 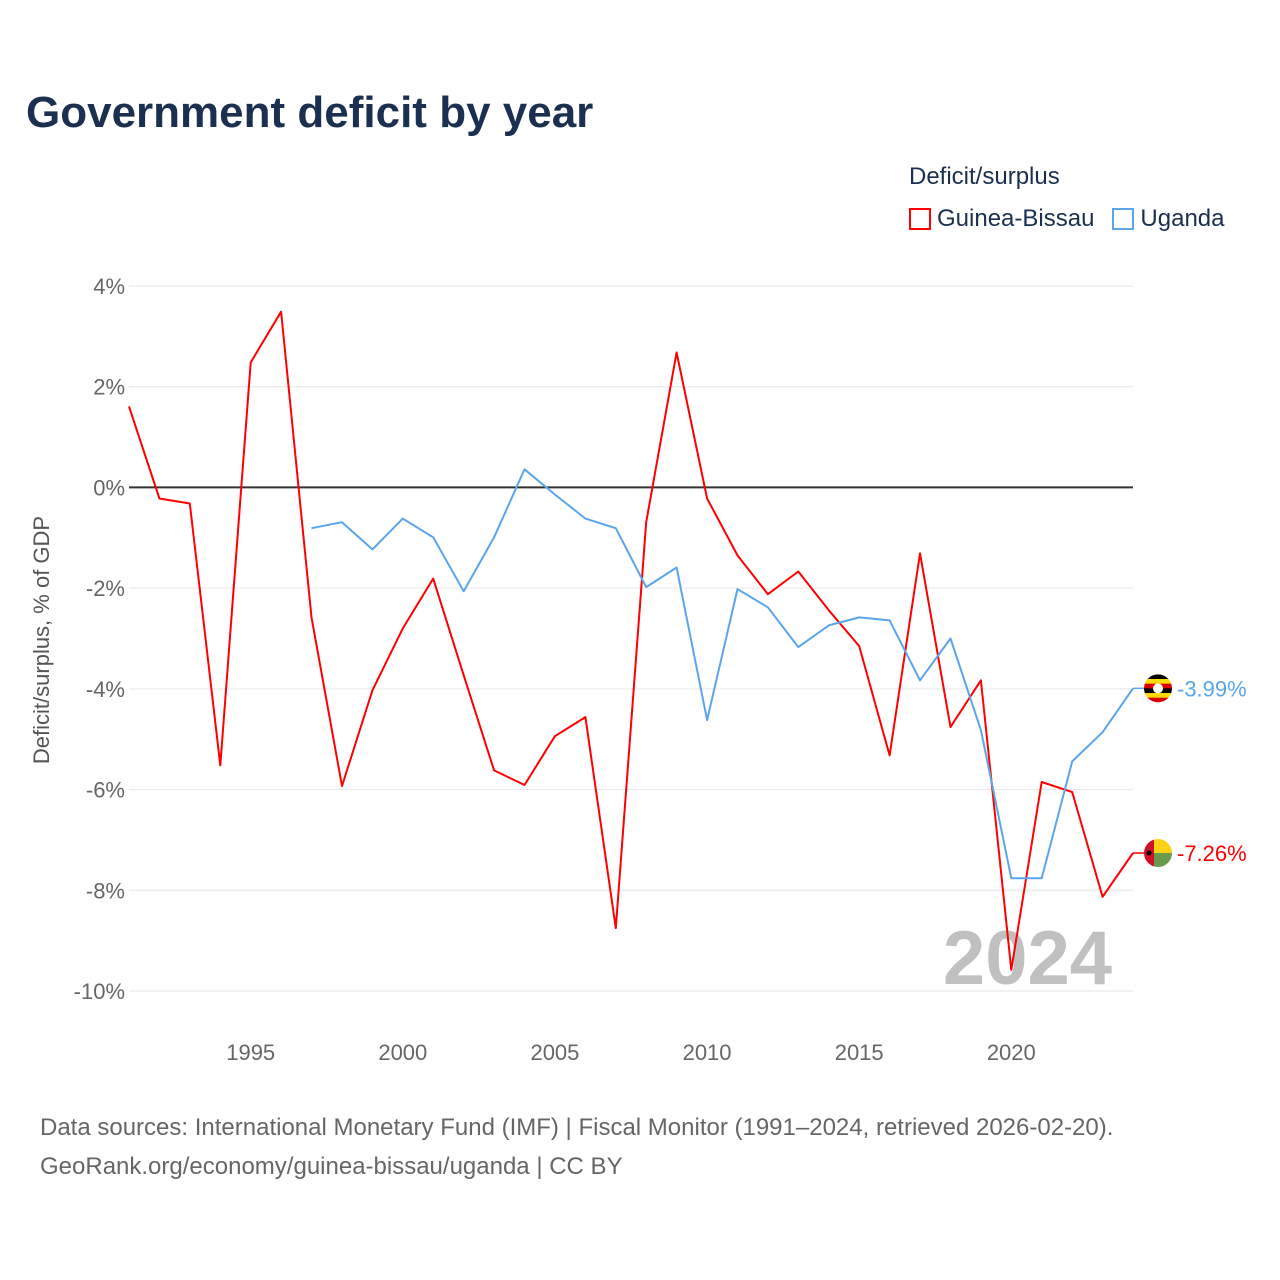 I want to click on x-tick-label: 2015, so click(x=859, y=1052).